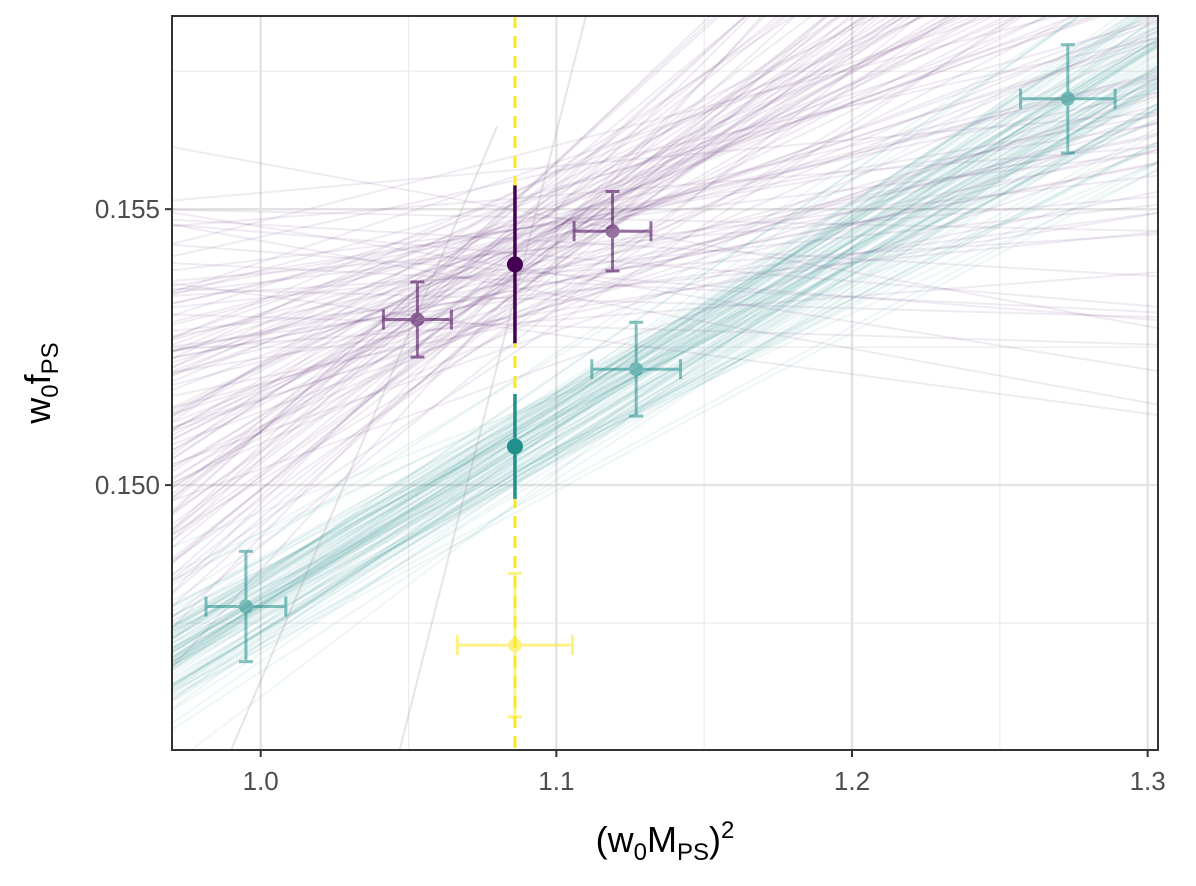 The width and height of the screenshot is (1196, 886). What do you see at coordinates (37, 411) in the screenshot?
I see `y-axis-title-base: w` at bounding box center [37, 411].